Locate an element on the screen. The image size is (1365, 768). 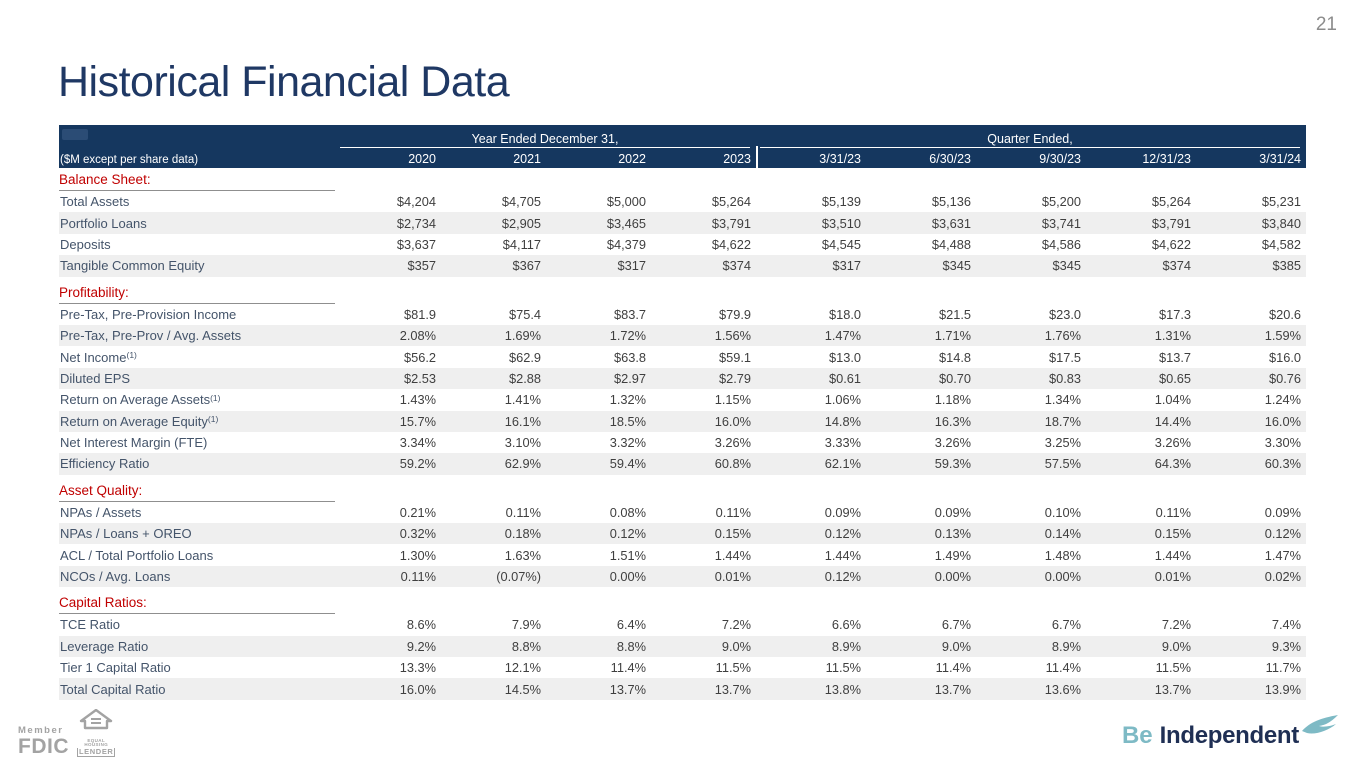
value-cell: 11.5% is located at coordinates (1173, 668).